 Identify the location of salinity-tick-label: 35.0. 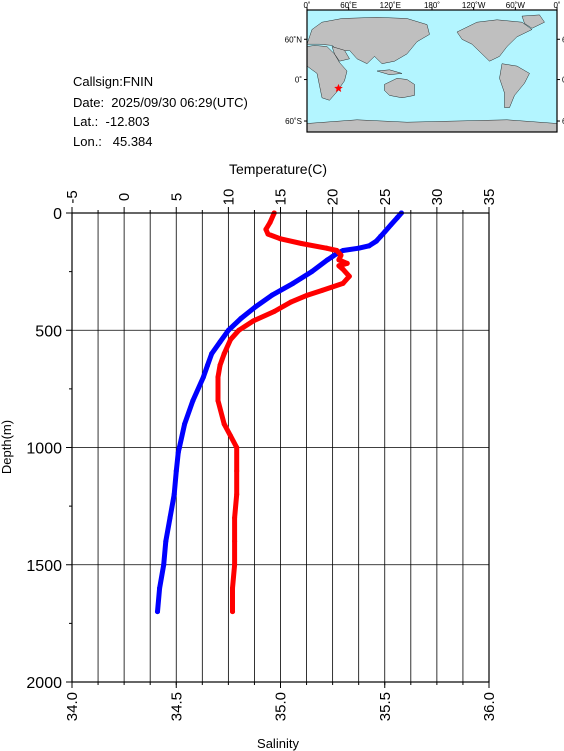
(281, 706).